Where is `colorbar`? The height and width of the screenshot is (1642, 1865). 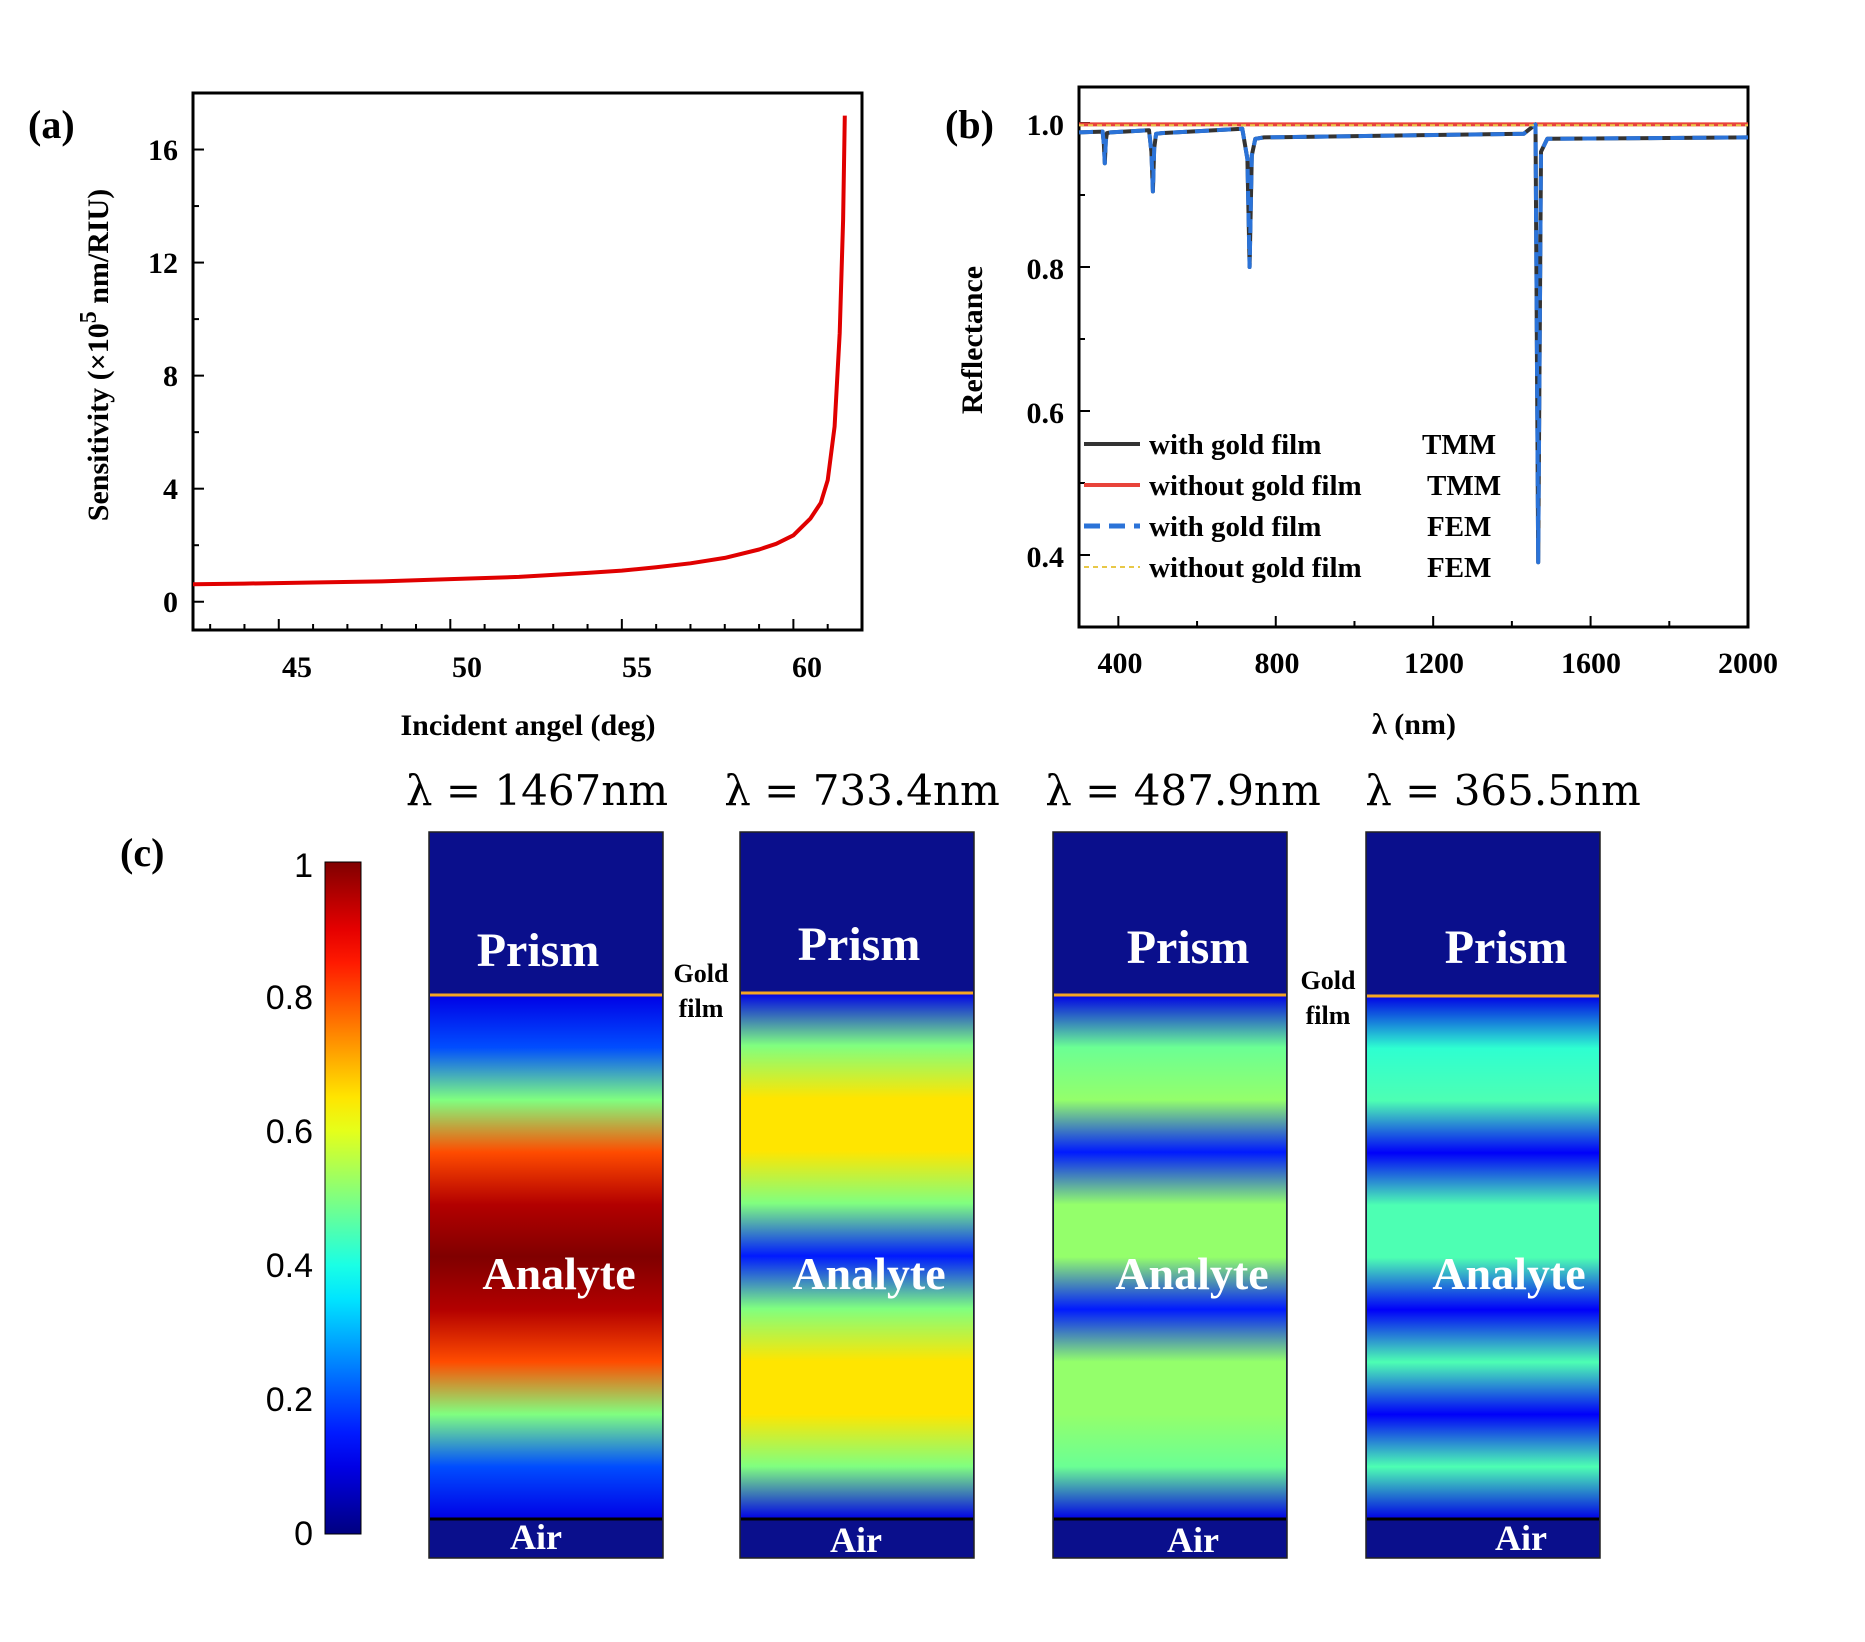 colorbar is located at coordinates (343, 1198).